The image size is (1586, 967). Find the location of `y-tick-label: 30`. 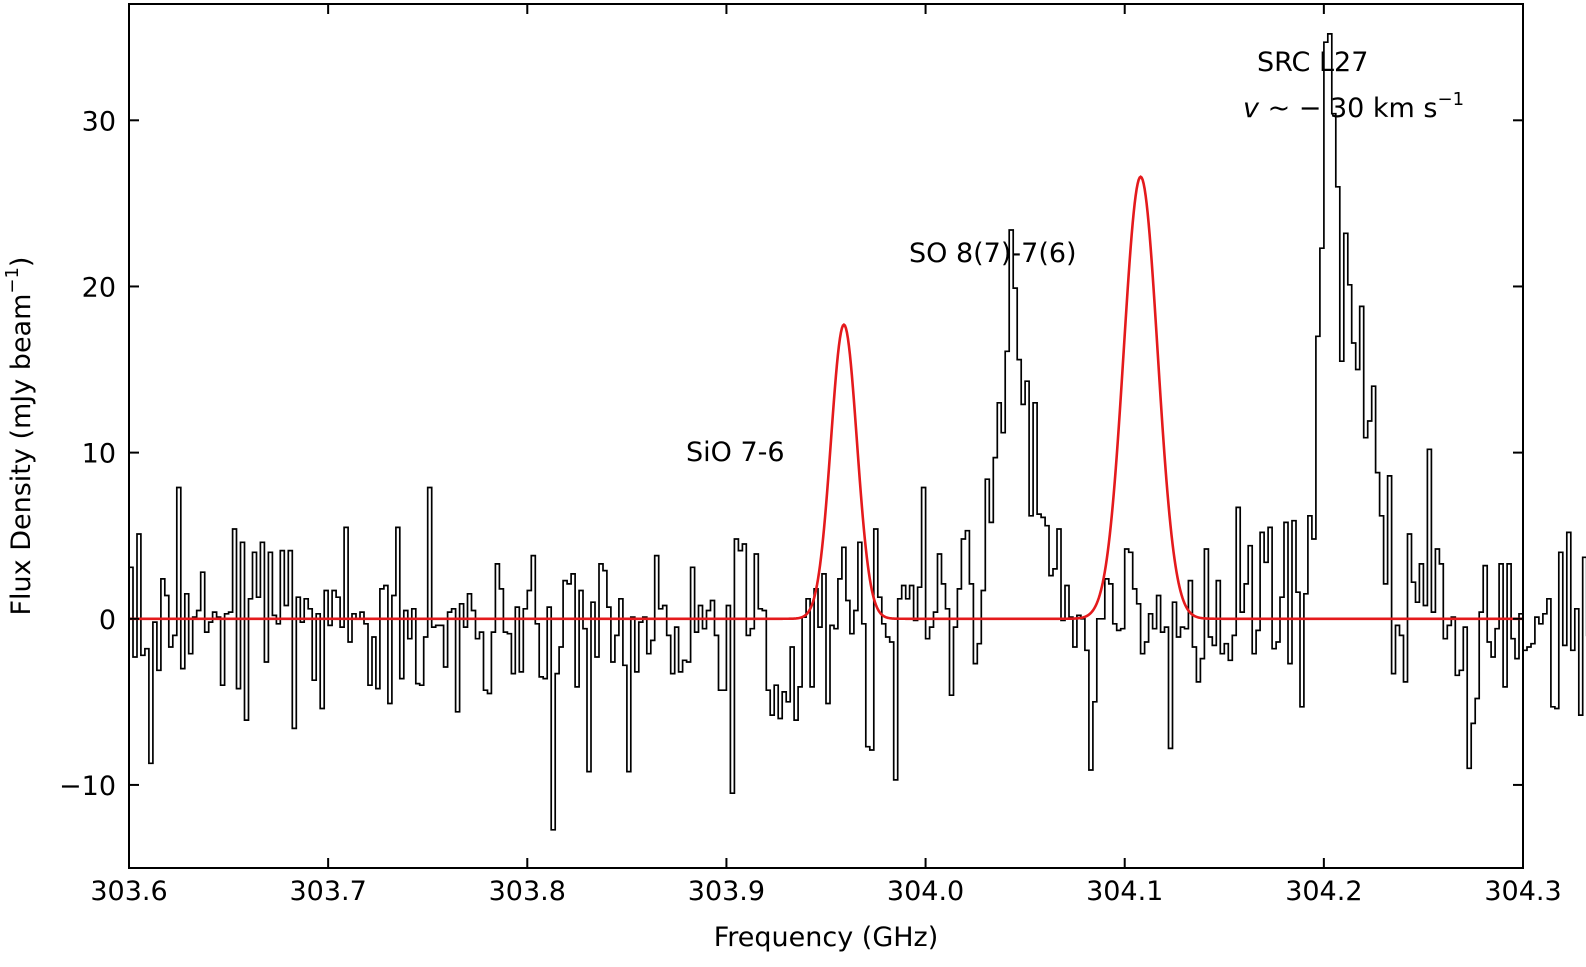

y-tick-label: 30 is located at coordinates (99, 121).